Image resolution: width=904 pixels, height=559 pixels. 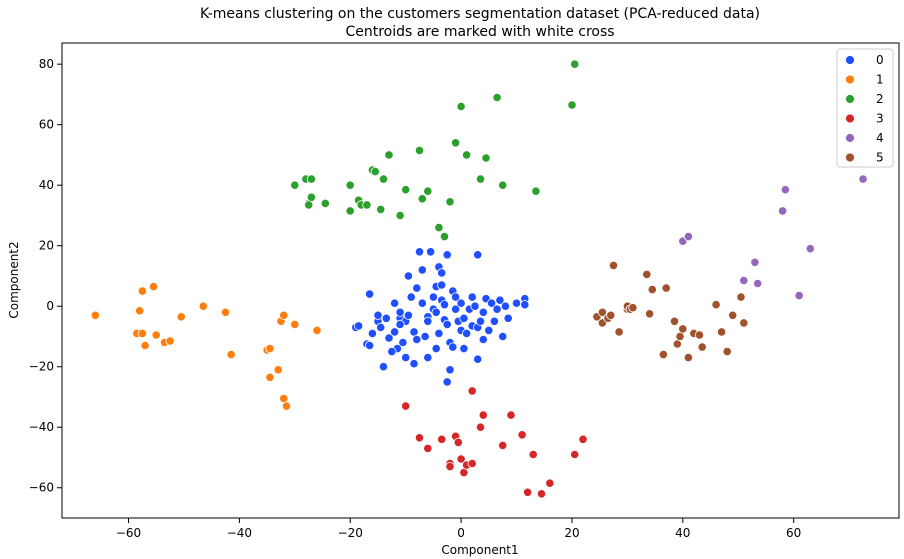 I want to click on legend-label: 0, so click(x=880, y=60).